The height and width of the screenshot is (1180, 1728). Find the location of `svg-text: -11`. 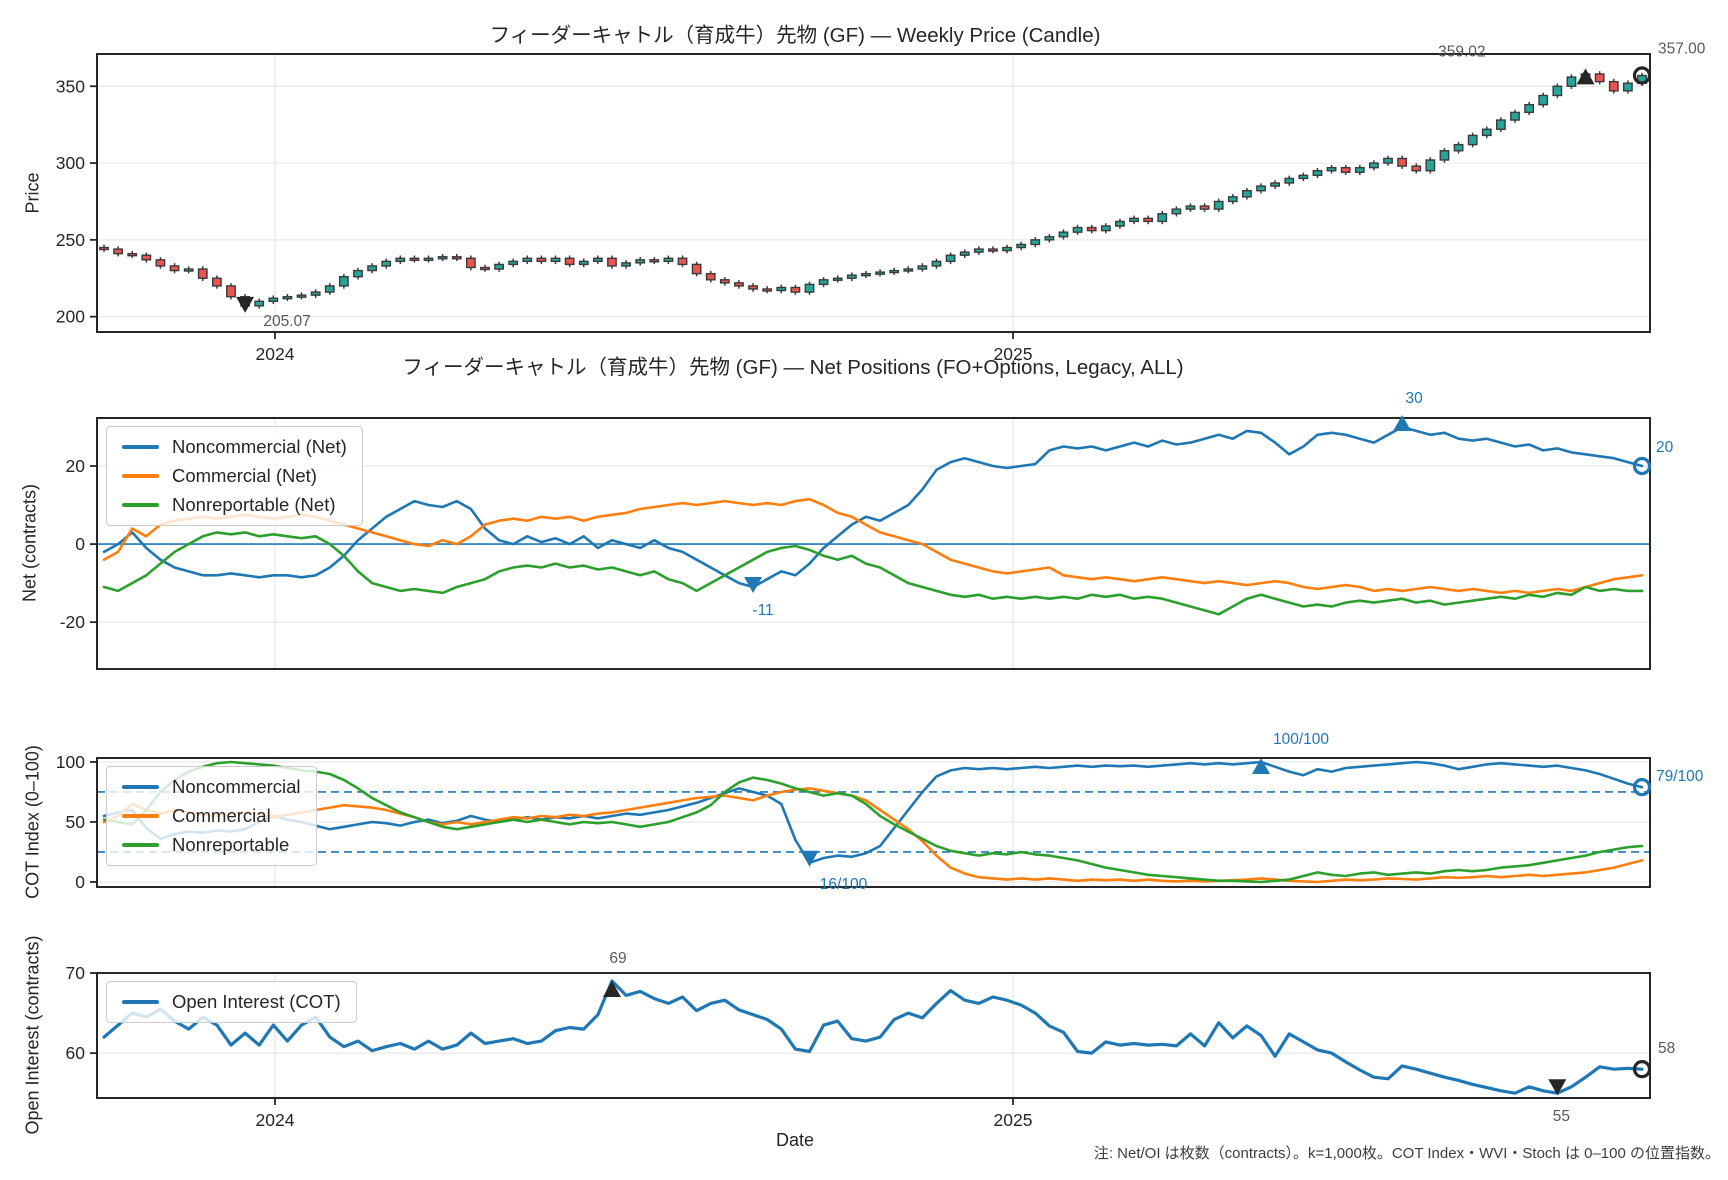

svg-text: -11 is located at coordinates (762, 610).